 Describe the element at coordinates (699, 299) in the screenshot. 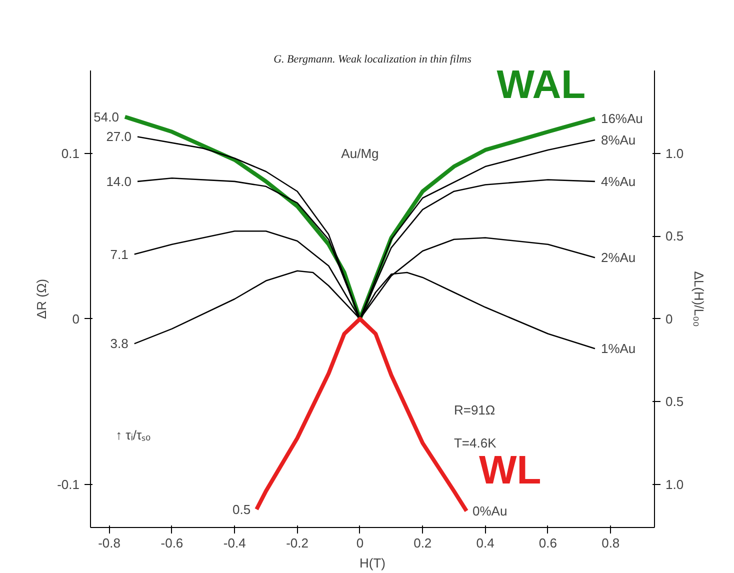

I see `y2-axis-title: ΔL(H)/L₀₀` at that location.